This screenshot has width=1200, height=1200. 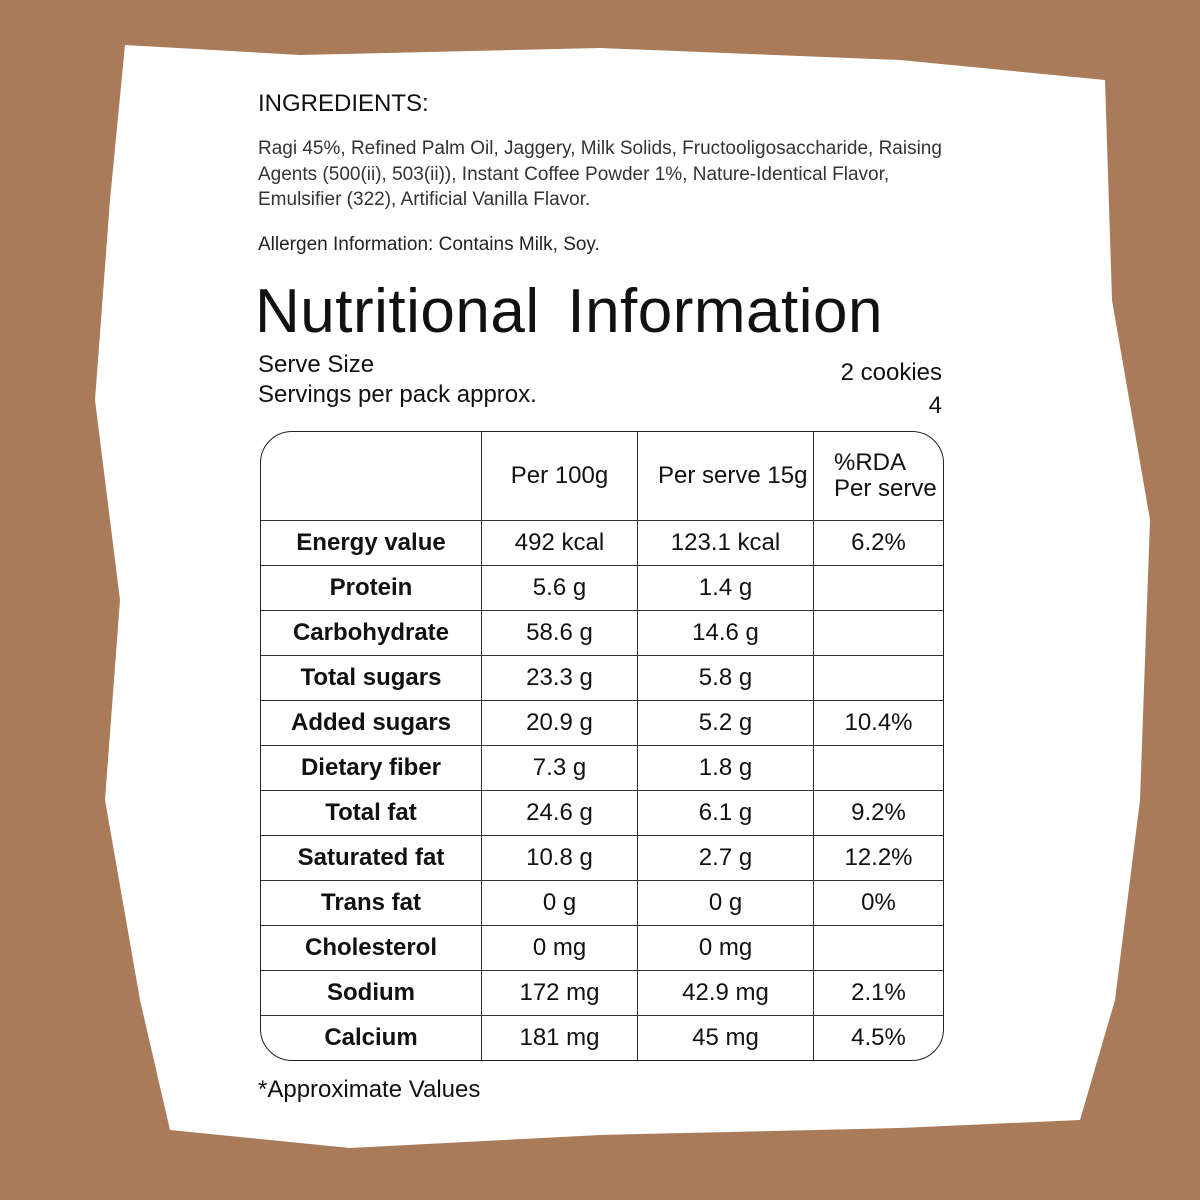 What do you see at coordinates (371, 723) in the screenshot?
I see `nutrient-name: Added sugars` at bounding box center [371, 723].